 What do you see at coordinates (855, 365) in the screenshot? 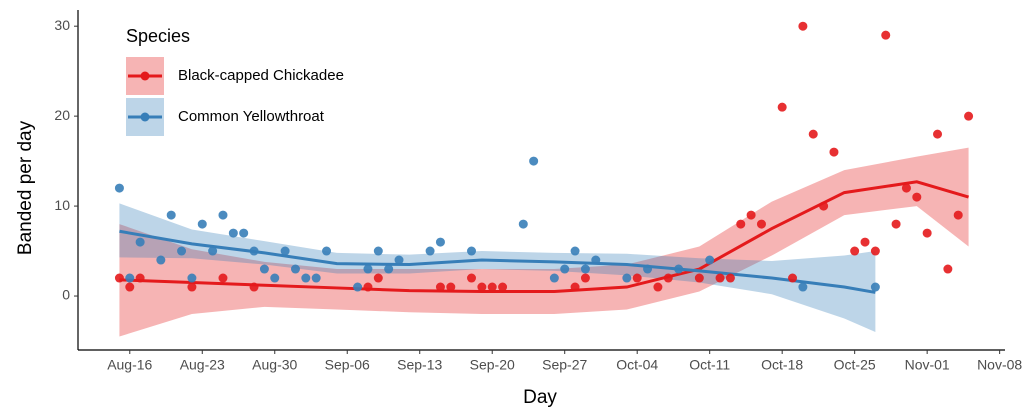
I see `x-tick-label: Oct-25` at bounding box center [855, 365].